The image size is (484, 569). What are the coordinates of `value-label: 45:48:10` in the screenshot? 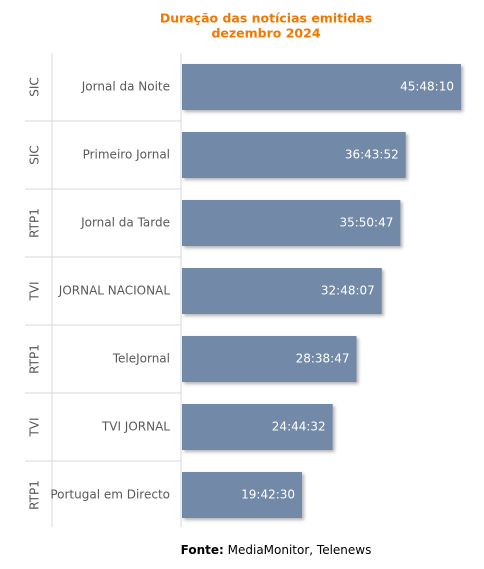 It's located at (427, 87).